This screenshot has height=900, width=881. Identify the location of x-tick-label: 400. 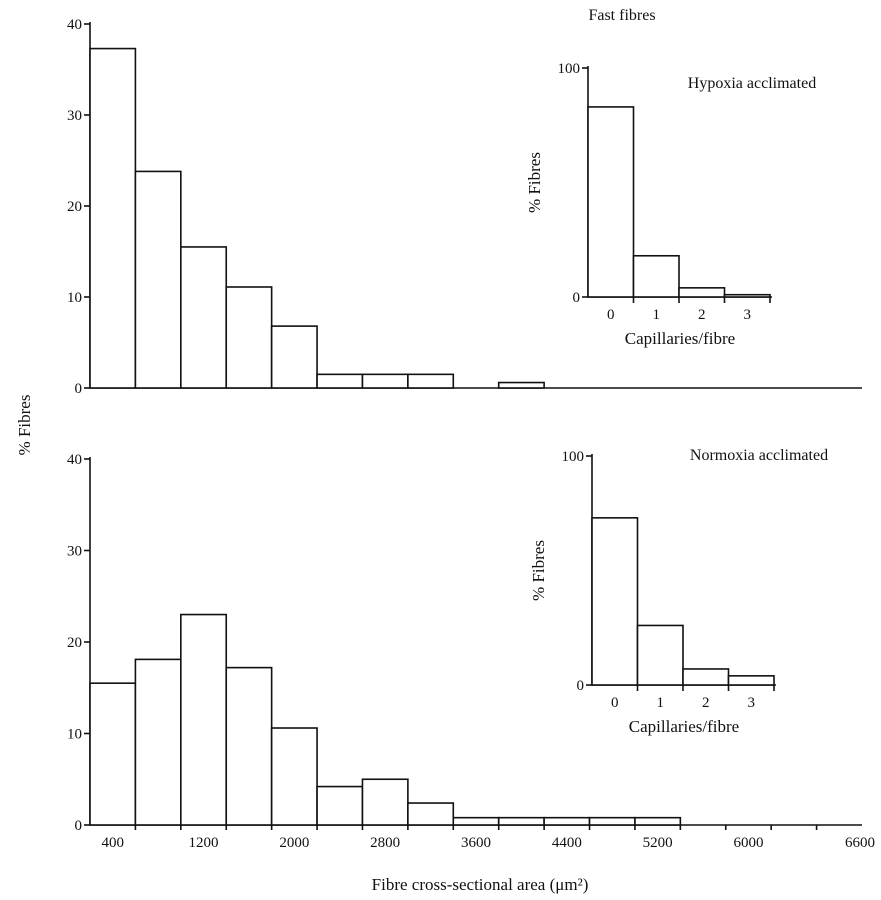
(112, 843).